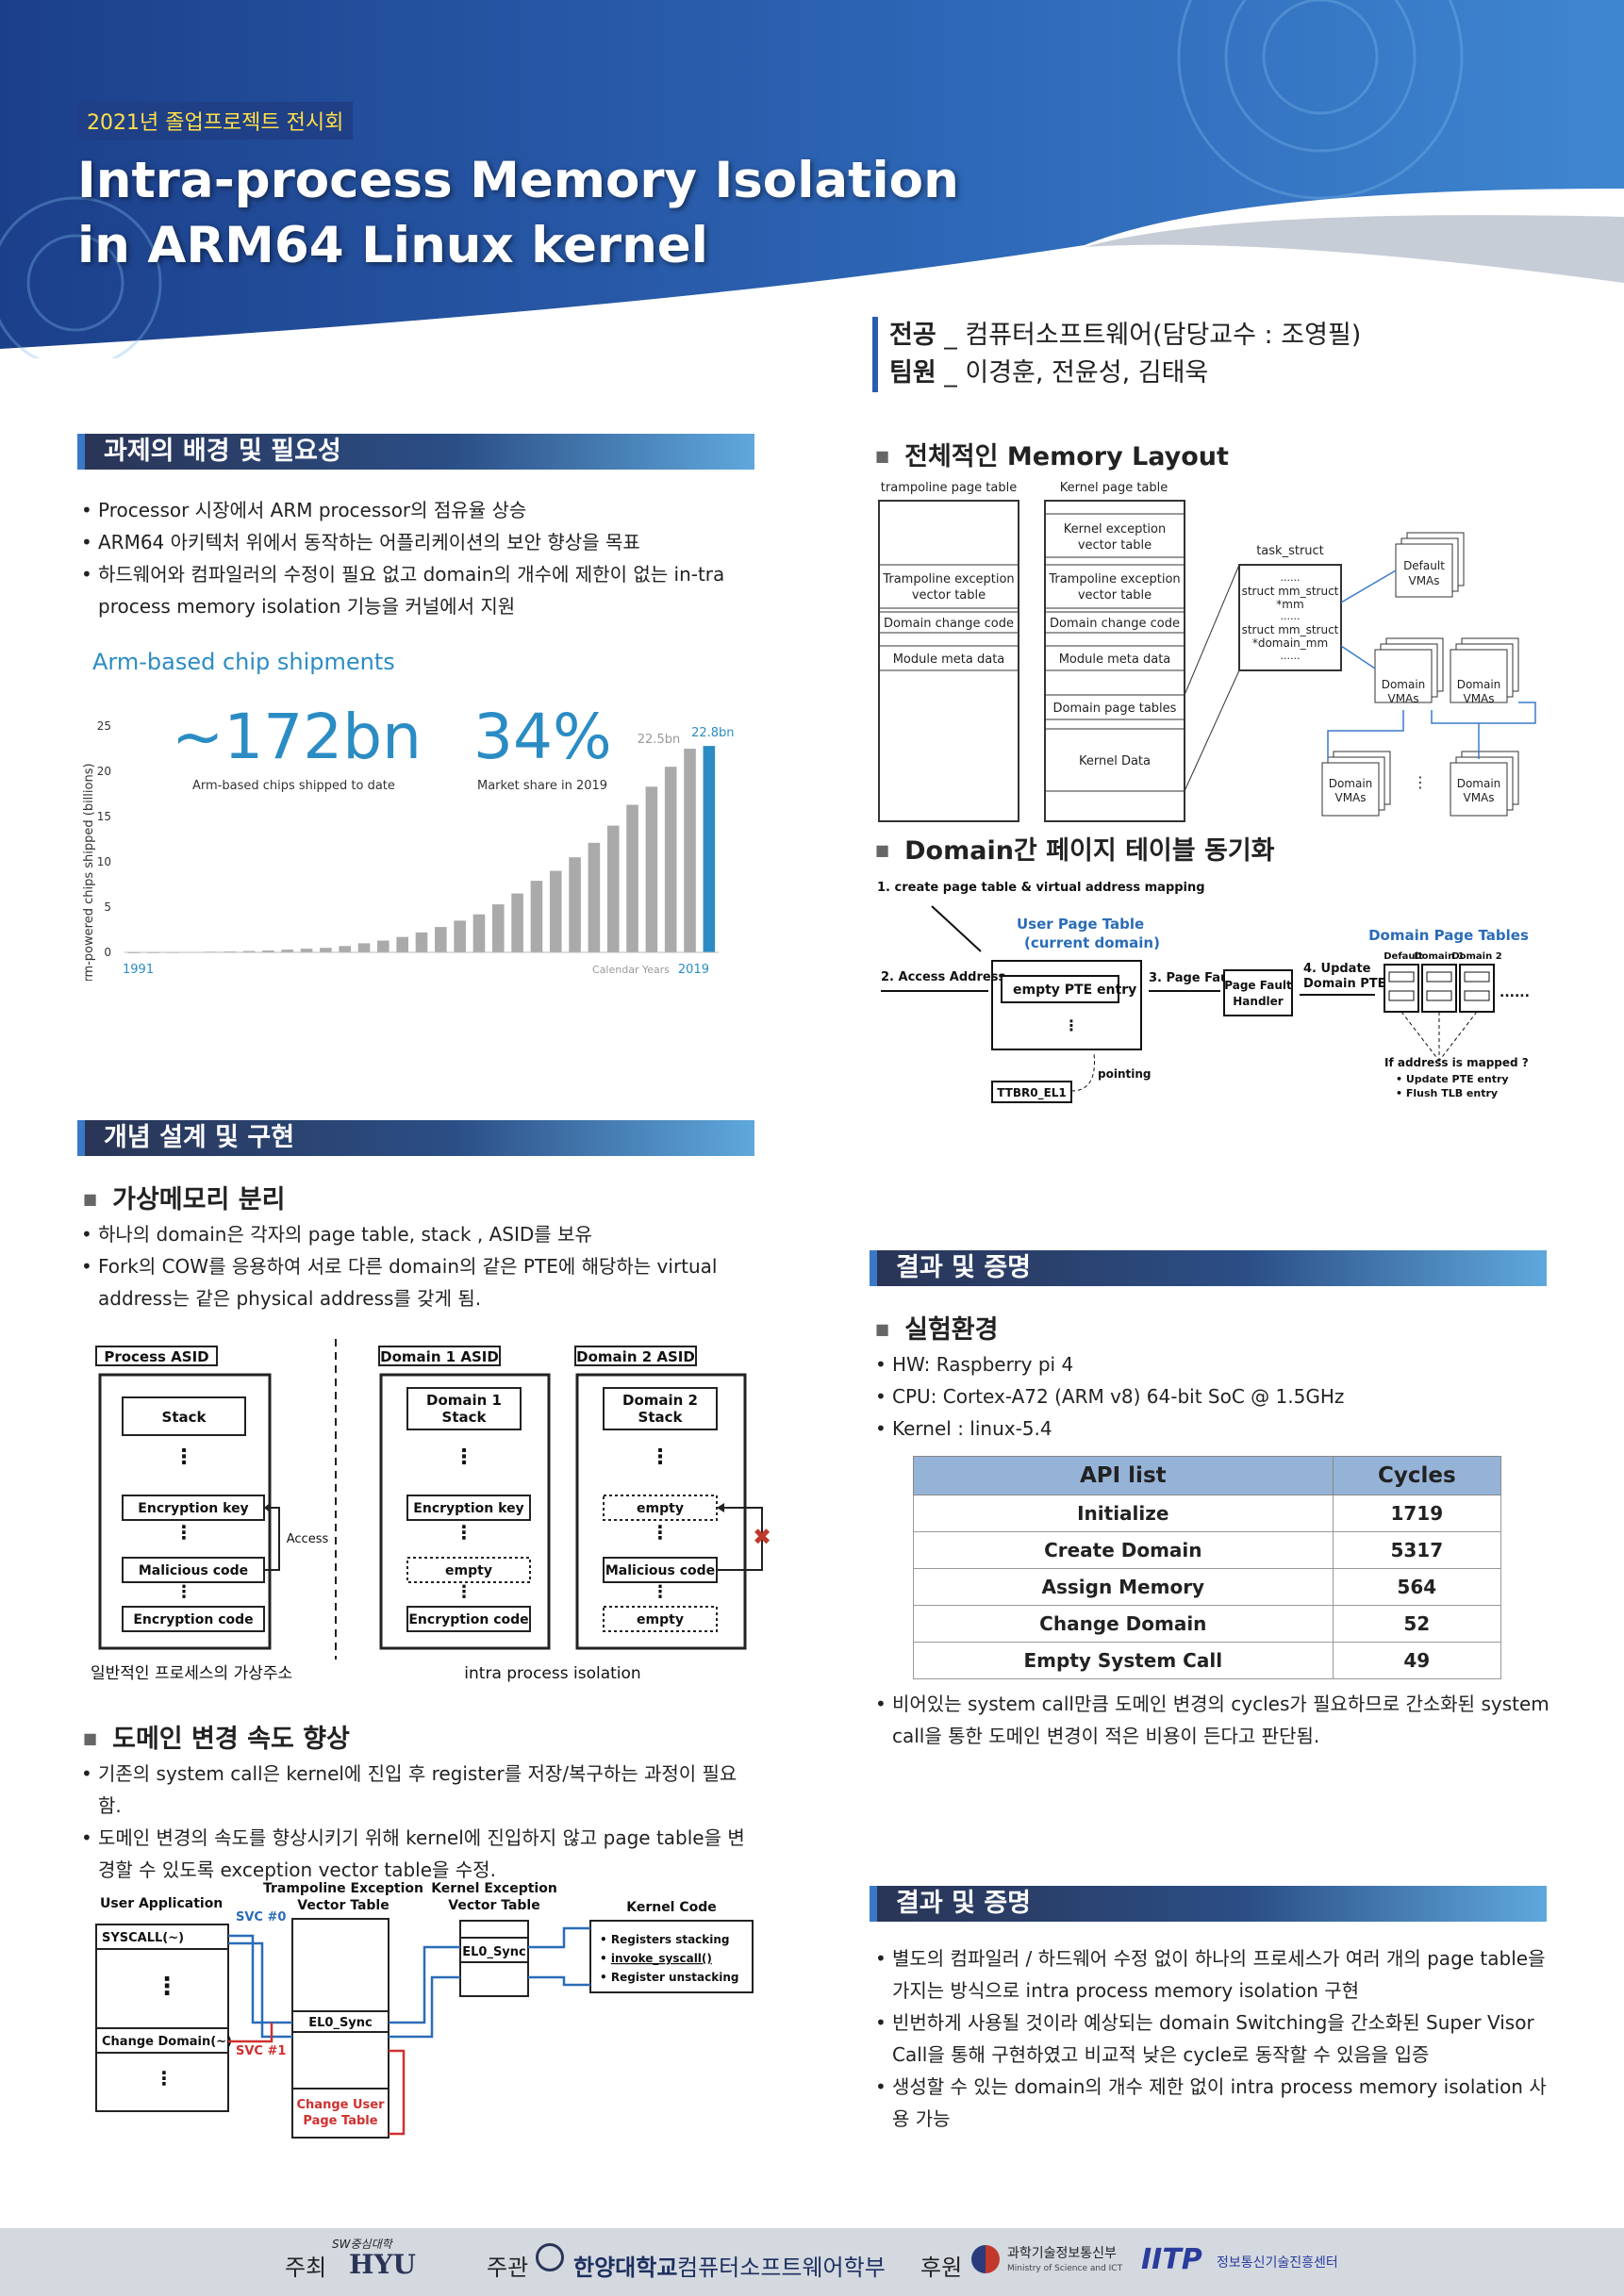 The image size is (1624, 2296). Describe the element at coordinates (418, 510) in the screenshot. I see `bullet: Processor 시장에서 ARM processor의 점유율 상승` at that location.